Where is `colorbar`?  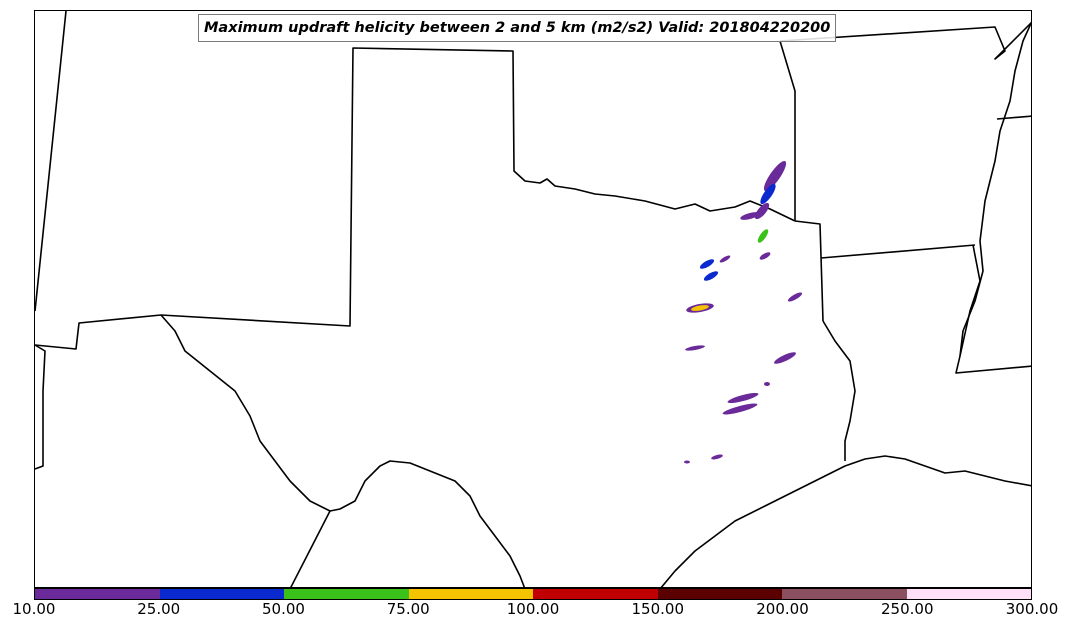 colorbar is located at coordinates (533, 594).